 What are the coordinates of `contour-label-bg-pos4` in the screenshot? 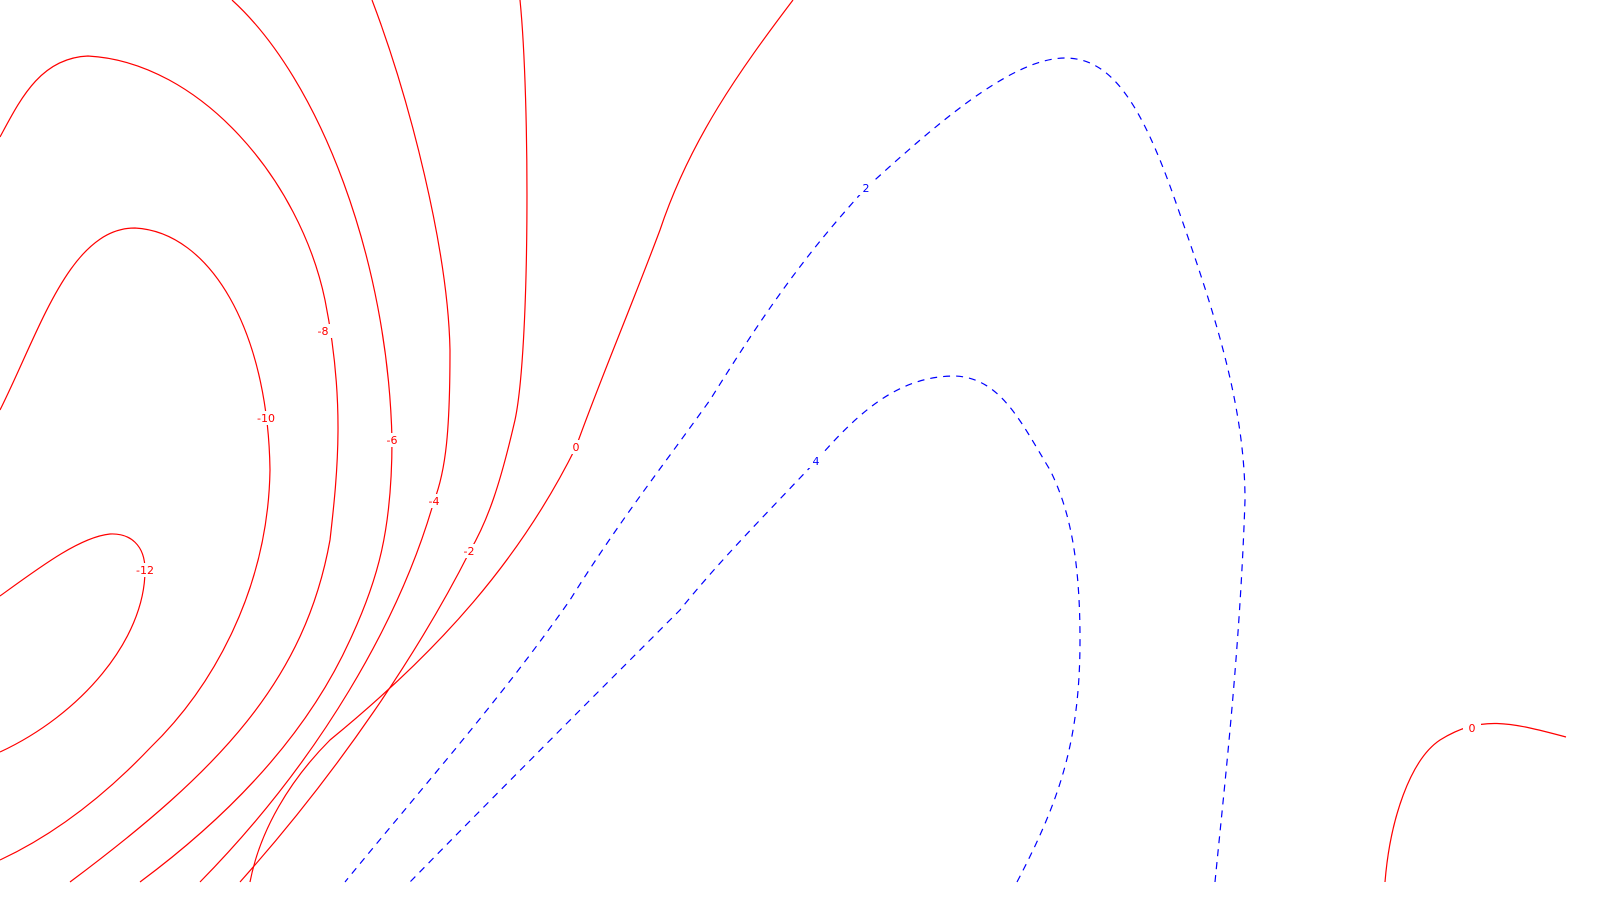 It's located at (816, 461).